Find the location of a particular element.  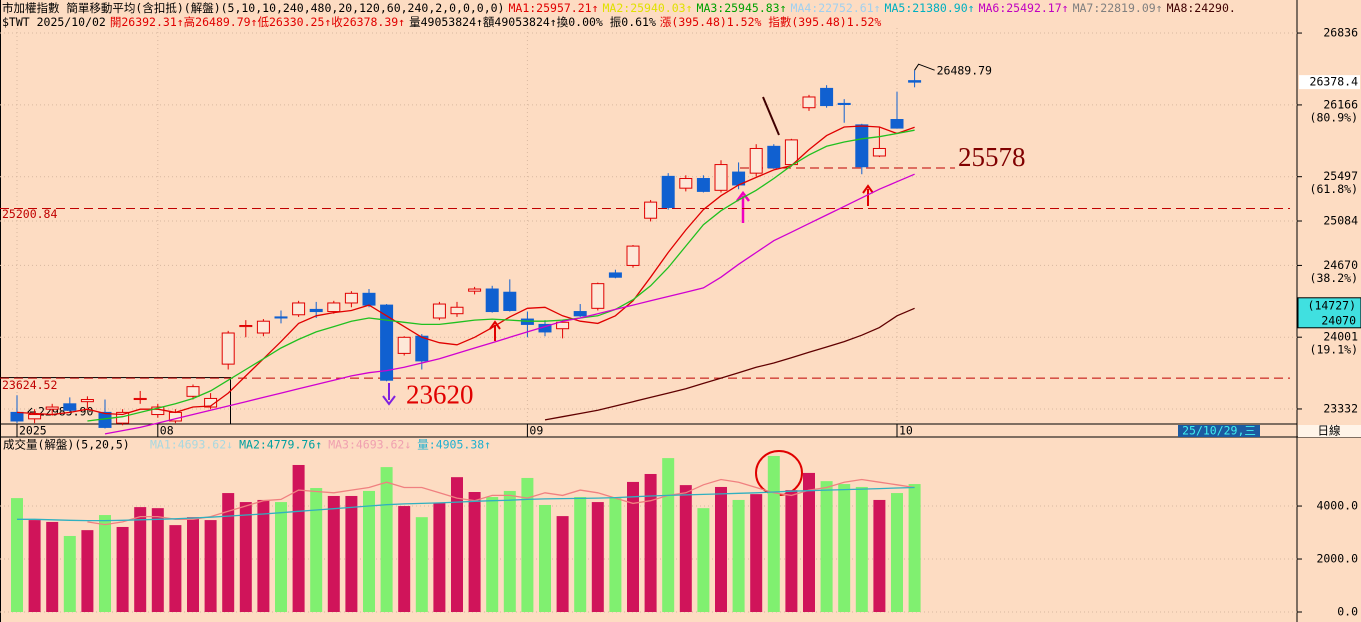

header-item: MA7:22819.09↑ is located at coordinates (1117, 8).